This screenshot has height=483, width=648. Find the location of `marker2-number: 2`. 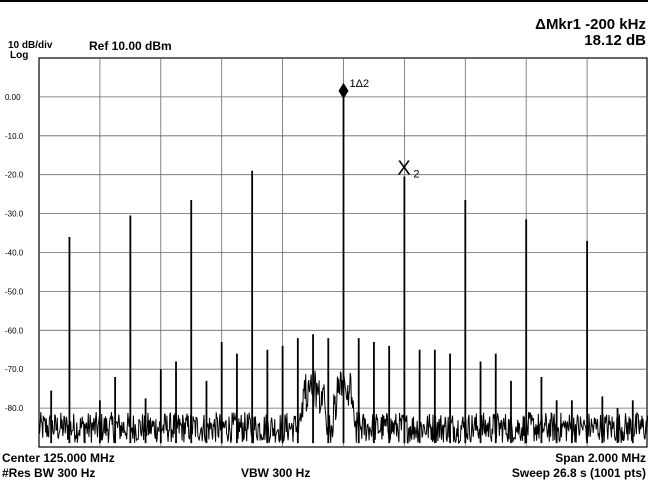

marker2-number: 2 is located at coordinates (416, 175).